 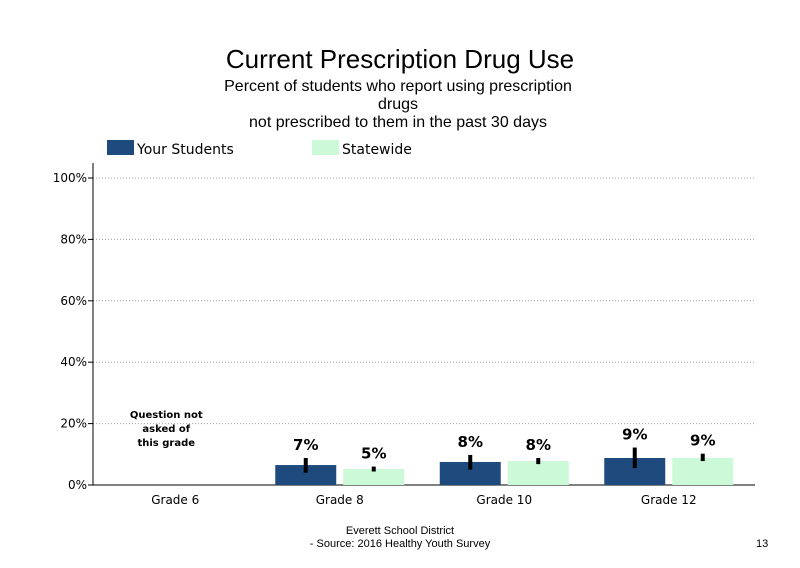 I want to click on chart-title: Current Prescription Drug Use, so click(x=400, y=59).